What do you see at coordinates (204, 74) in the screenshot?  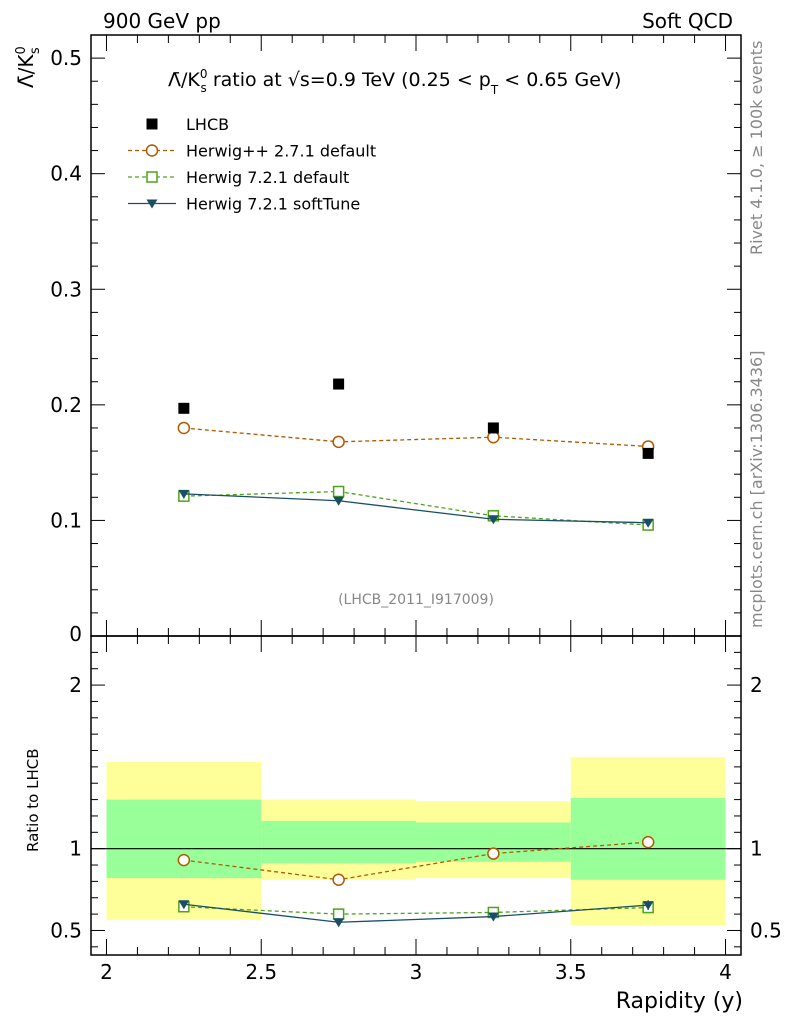 I see `main-title-sup: 0` at bounding box center [204, 74].